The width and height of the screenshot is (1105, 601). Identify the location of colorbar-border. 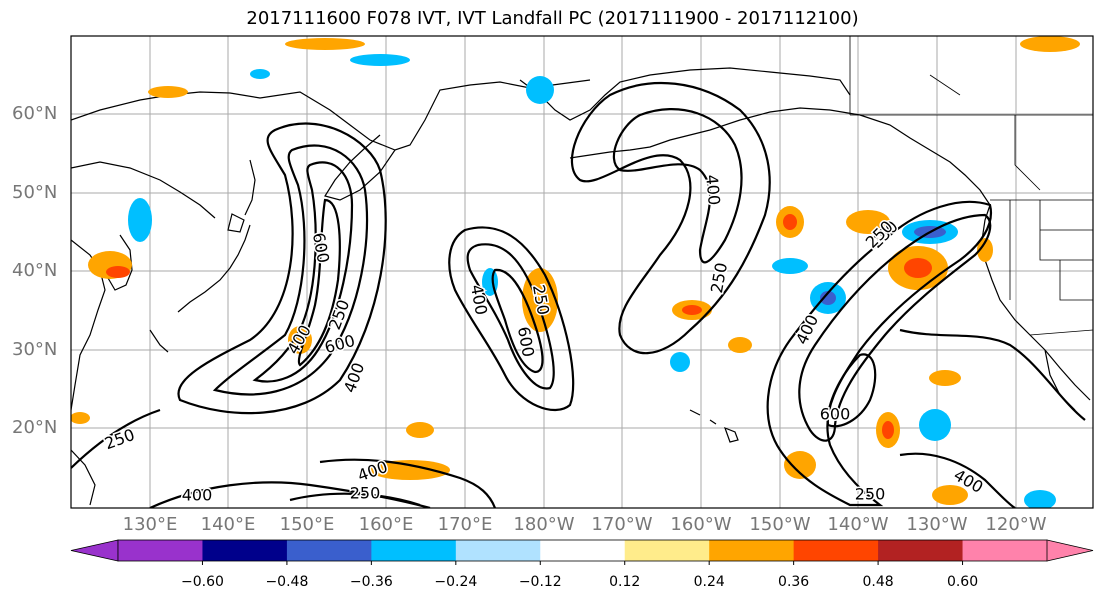
(582, 550).